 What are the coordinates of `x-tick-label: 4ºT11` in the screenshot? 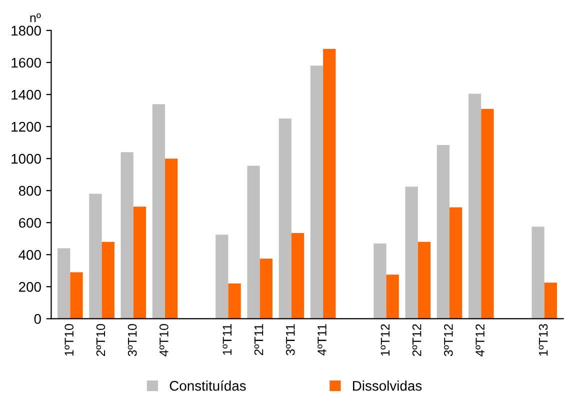 It's located at (322, 340).